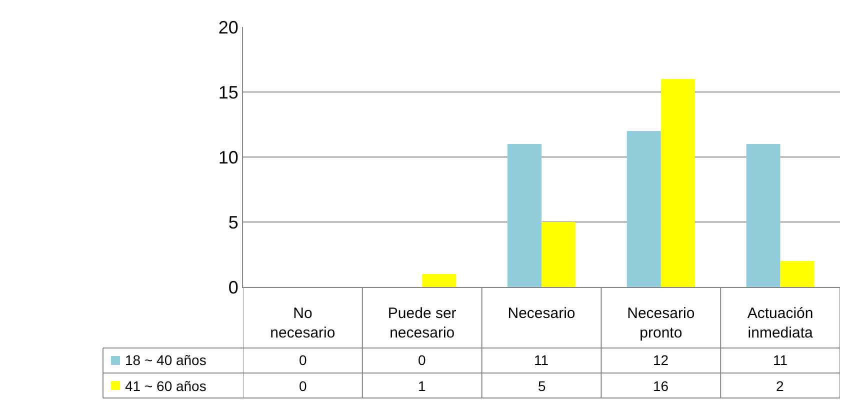  I want to click on data-label: 1, so click(422, 386).